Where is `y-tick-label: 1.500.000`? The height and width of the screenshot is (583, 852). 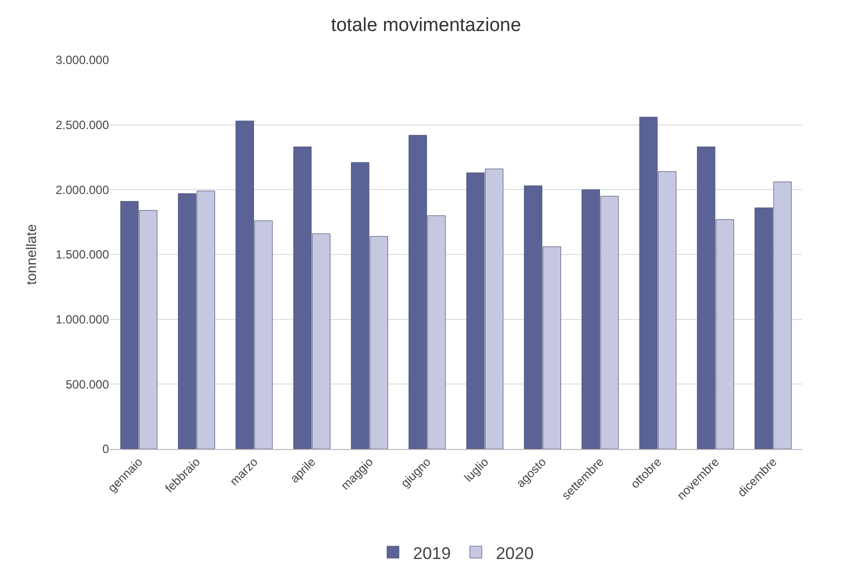
y-tick-label: 1.500.000 is located at coordinates (83, 255).